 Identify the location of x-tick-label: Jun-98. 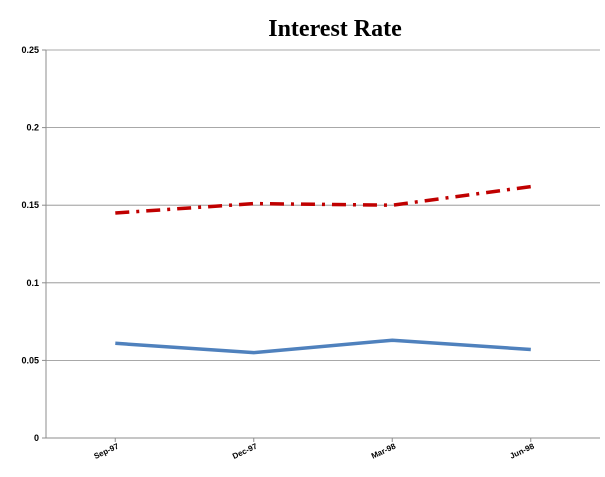
(522, 450).